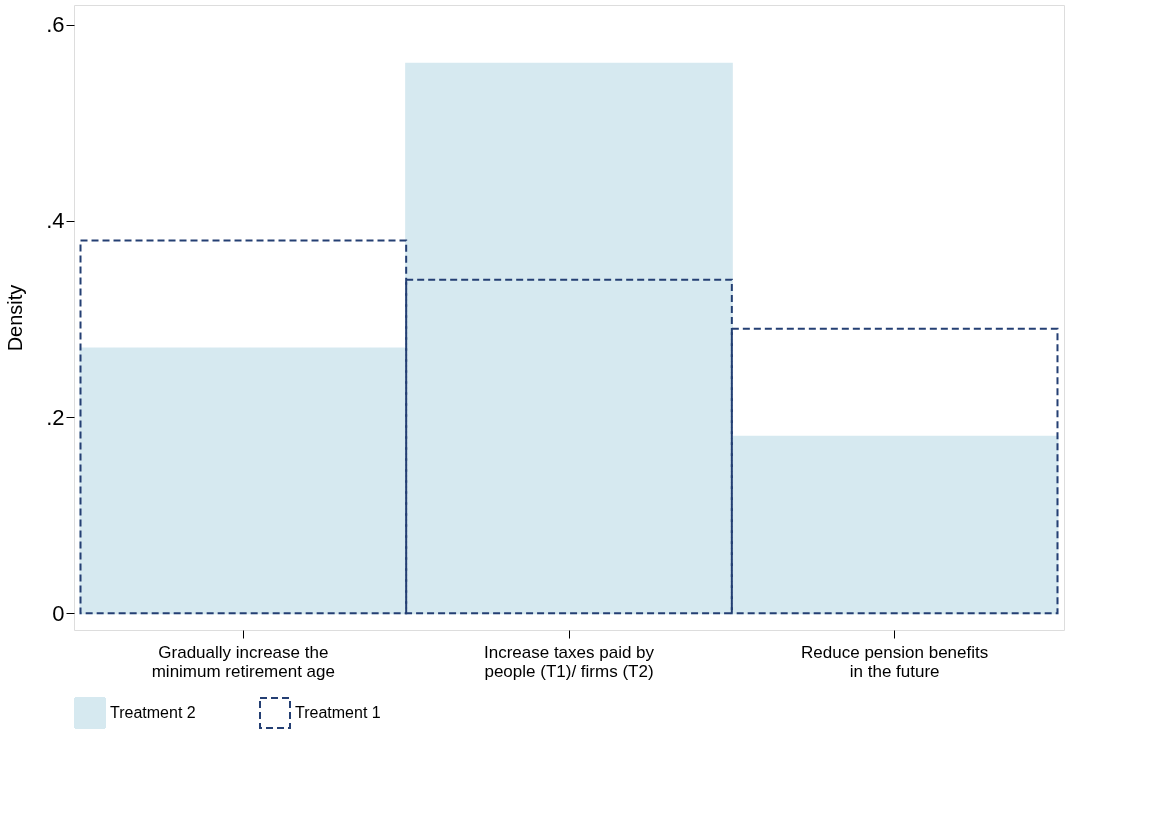  I want to click on y-tick-label: .4, so click(55, 221).